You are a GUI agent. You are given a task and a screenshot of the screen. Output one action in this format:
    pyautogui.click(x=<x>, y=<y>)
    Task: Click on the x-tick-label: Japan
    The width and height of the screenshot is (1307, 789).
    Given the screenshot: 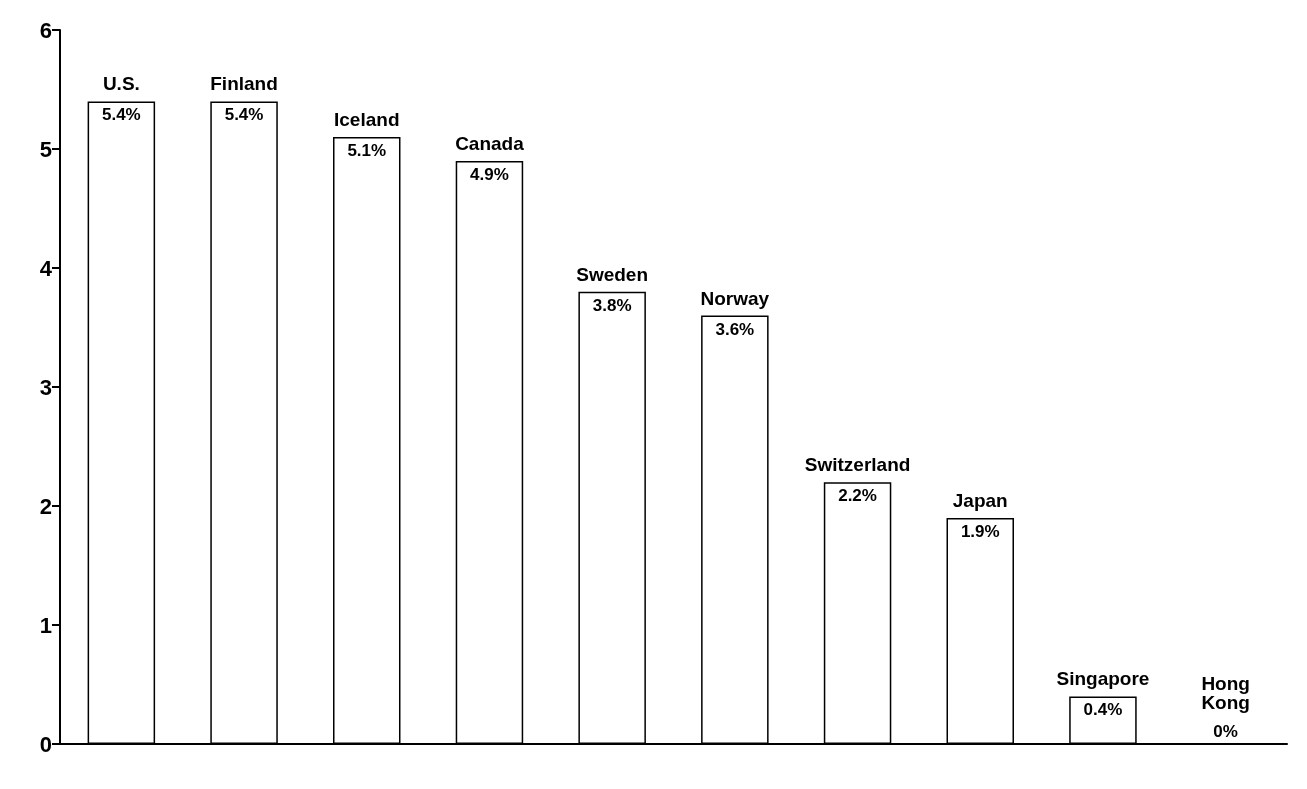 What is the action you would take?
    pyautogui.click(x=980, y=500)
    